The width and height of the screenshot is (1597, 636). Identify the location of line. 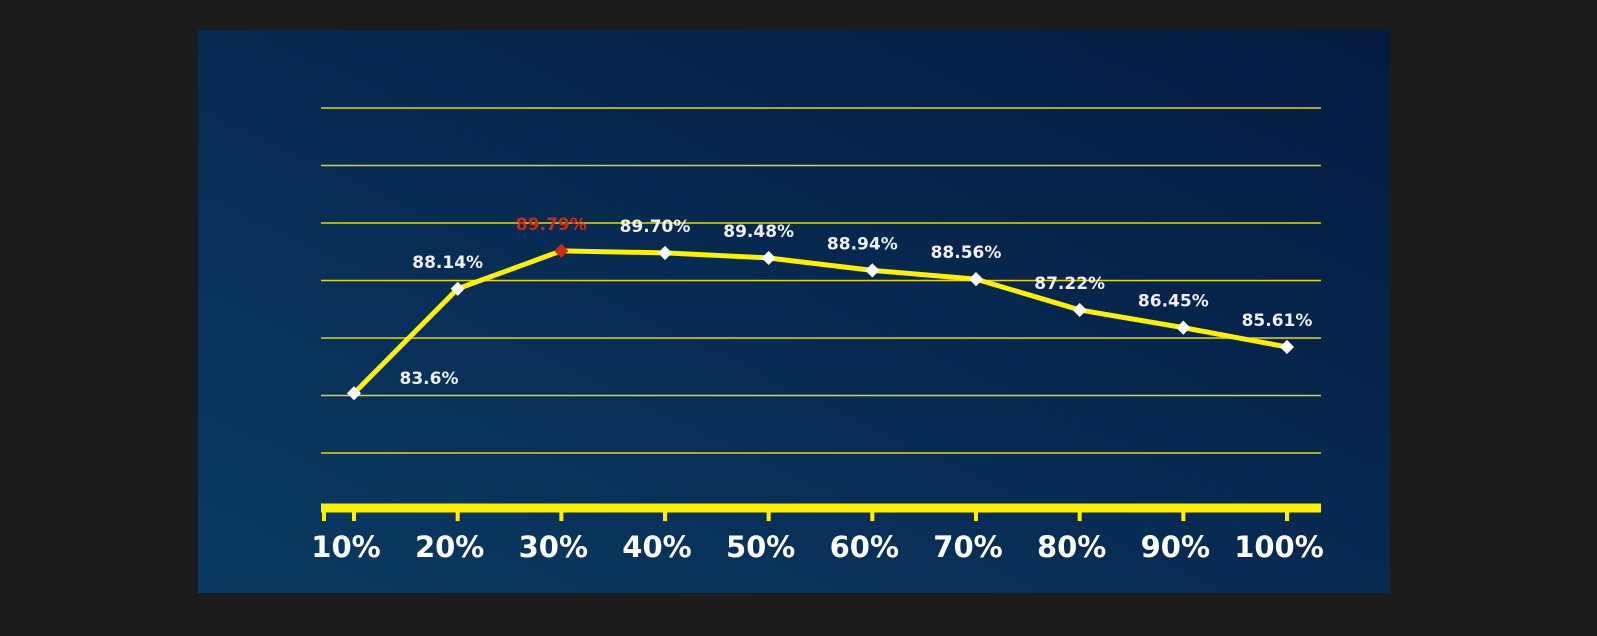
(820, 321).